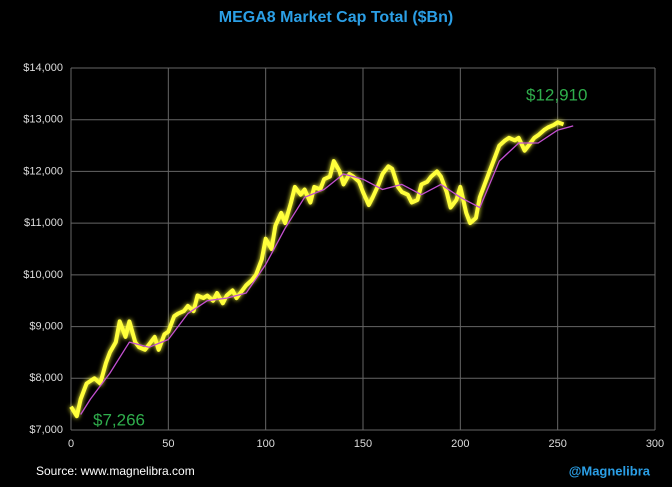  What do you see at coordinates (115, 471) in the screenshot?
I see `source: Source: www.magnelibra.com` at bounding box center [115, 471].